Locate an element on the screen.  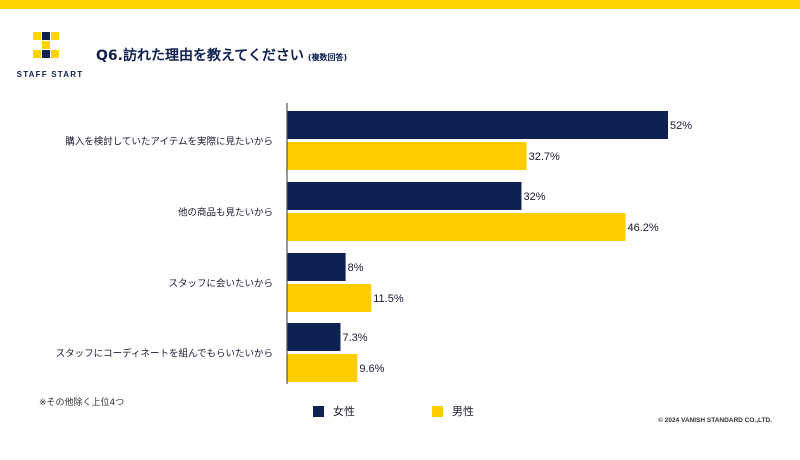
legend-item-female: 女性 is located at coordinates (334, 411).